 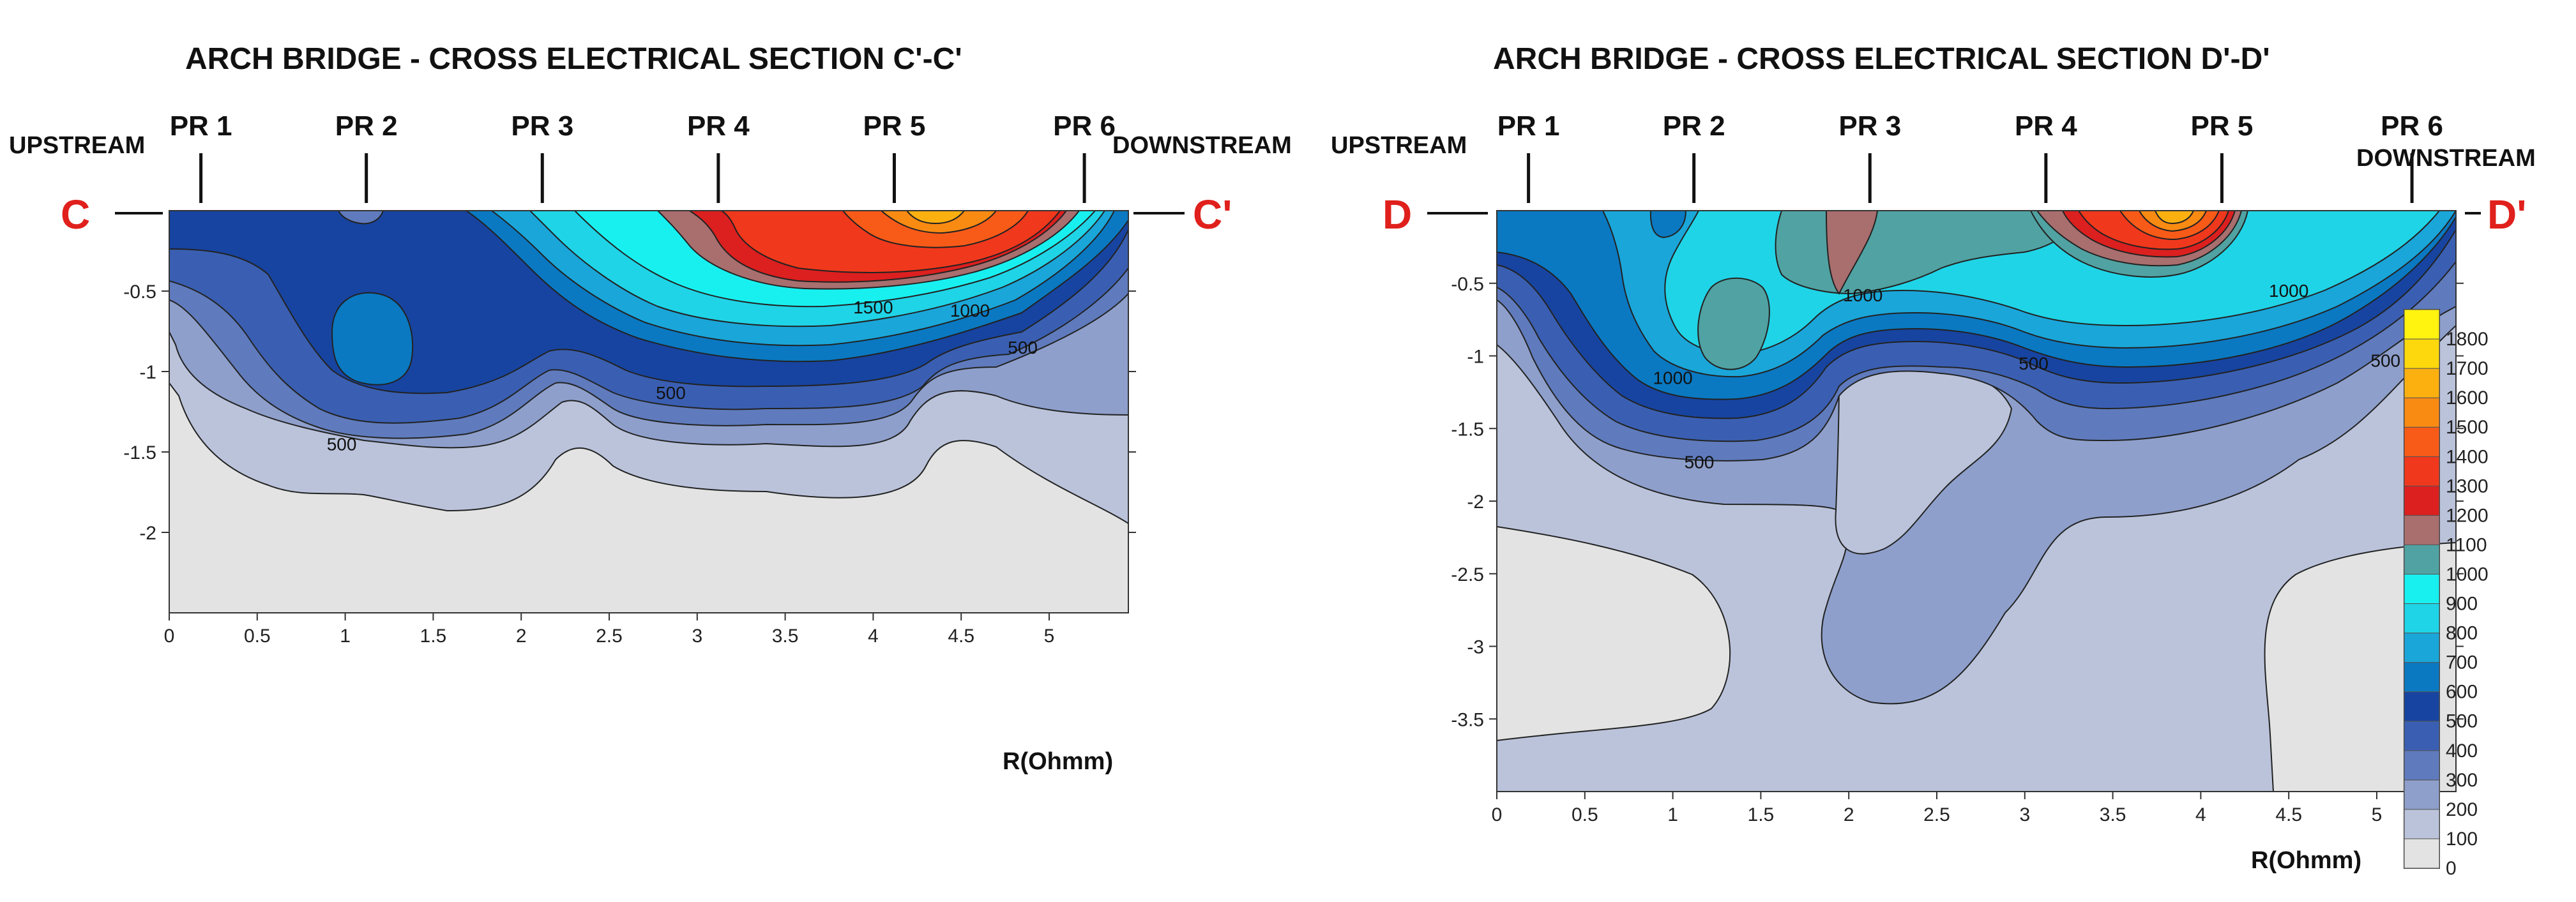 What do you see at coordinates (671, 393) in the screenshot?
I see `section-c-contour-label: 500` at bounding box center [671, 393].